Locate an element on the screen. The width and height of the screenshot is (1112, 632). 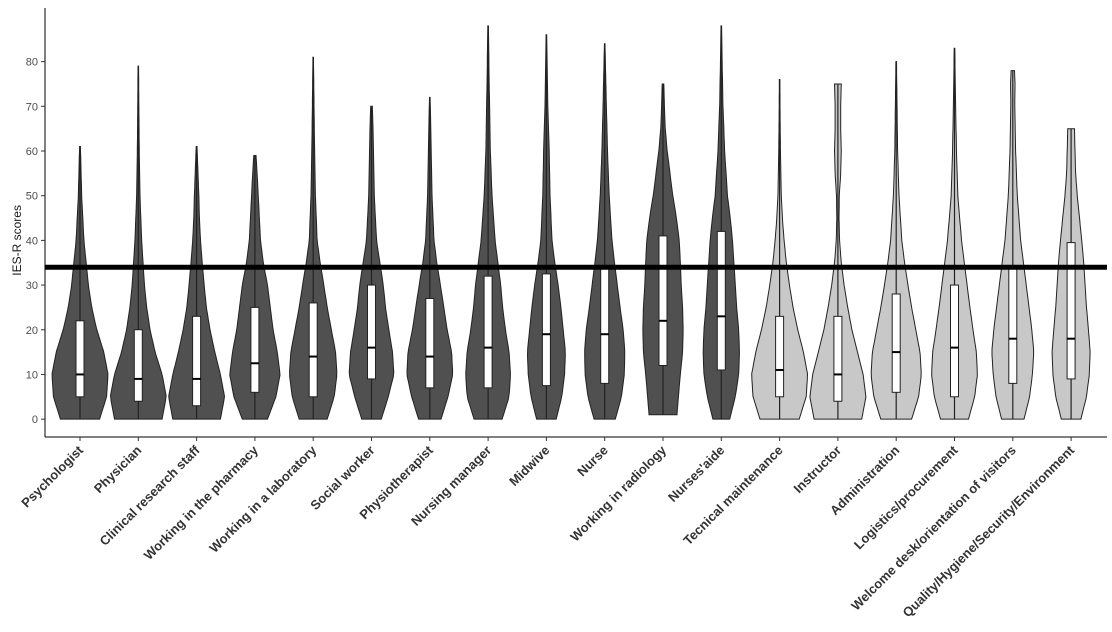
x-category-label: Working in a laboratory is located at coordinates (263, 499).